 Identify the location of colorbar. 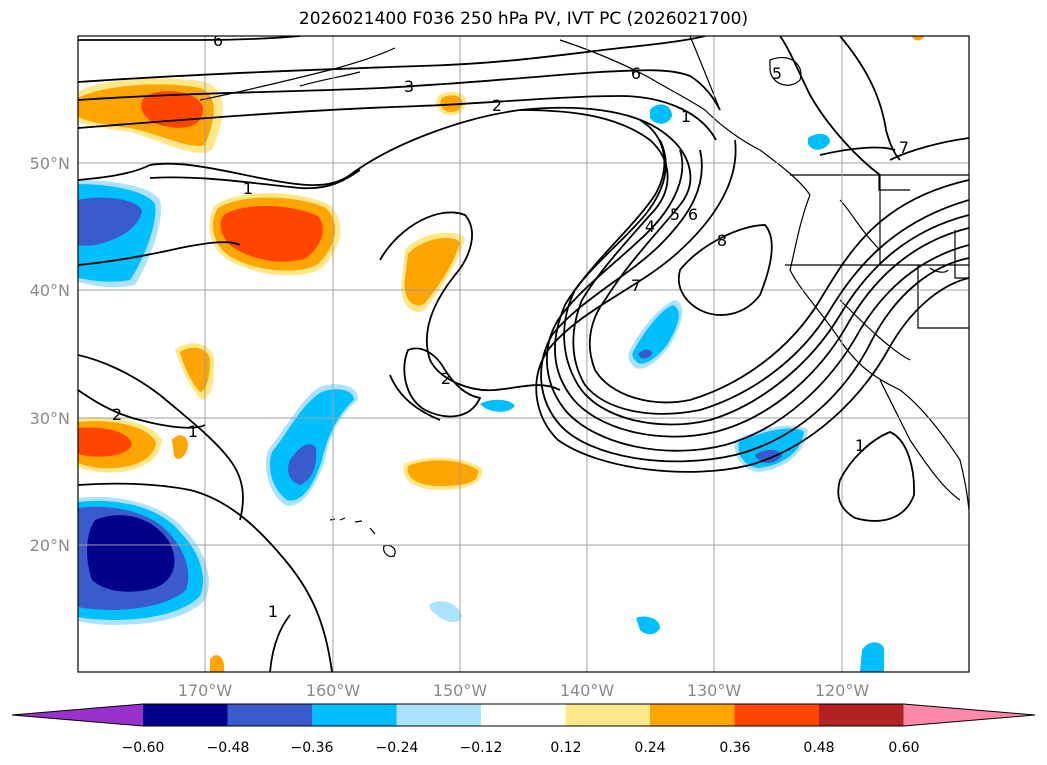
(523, 715).